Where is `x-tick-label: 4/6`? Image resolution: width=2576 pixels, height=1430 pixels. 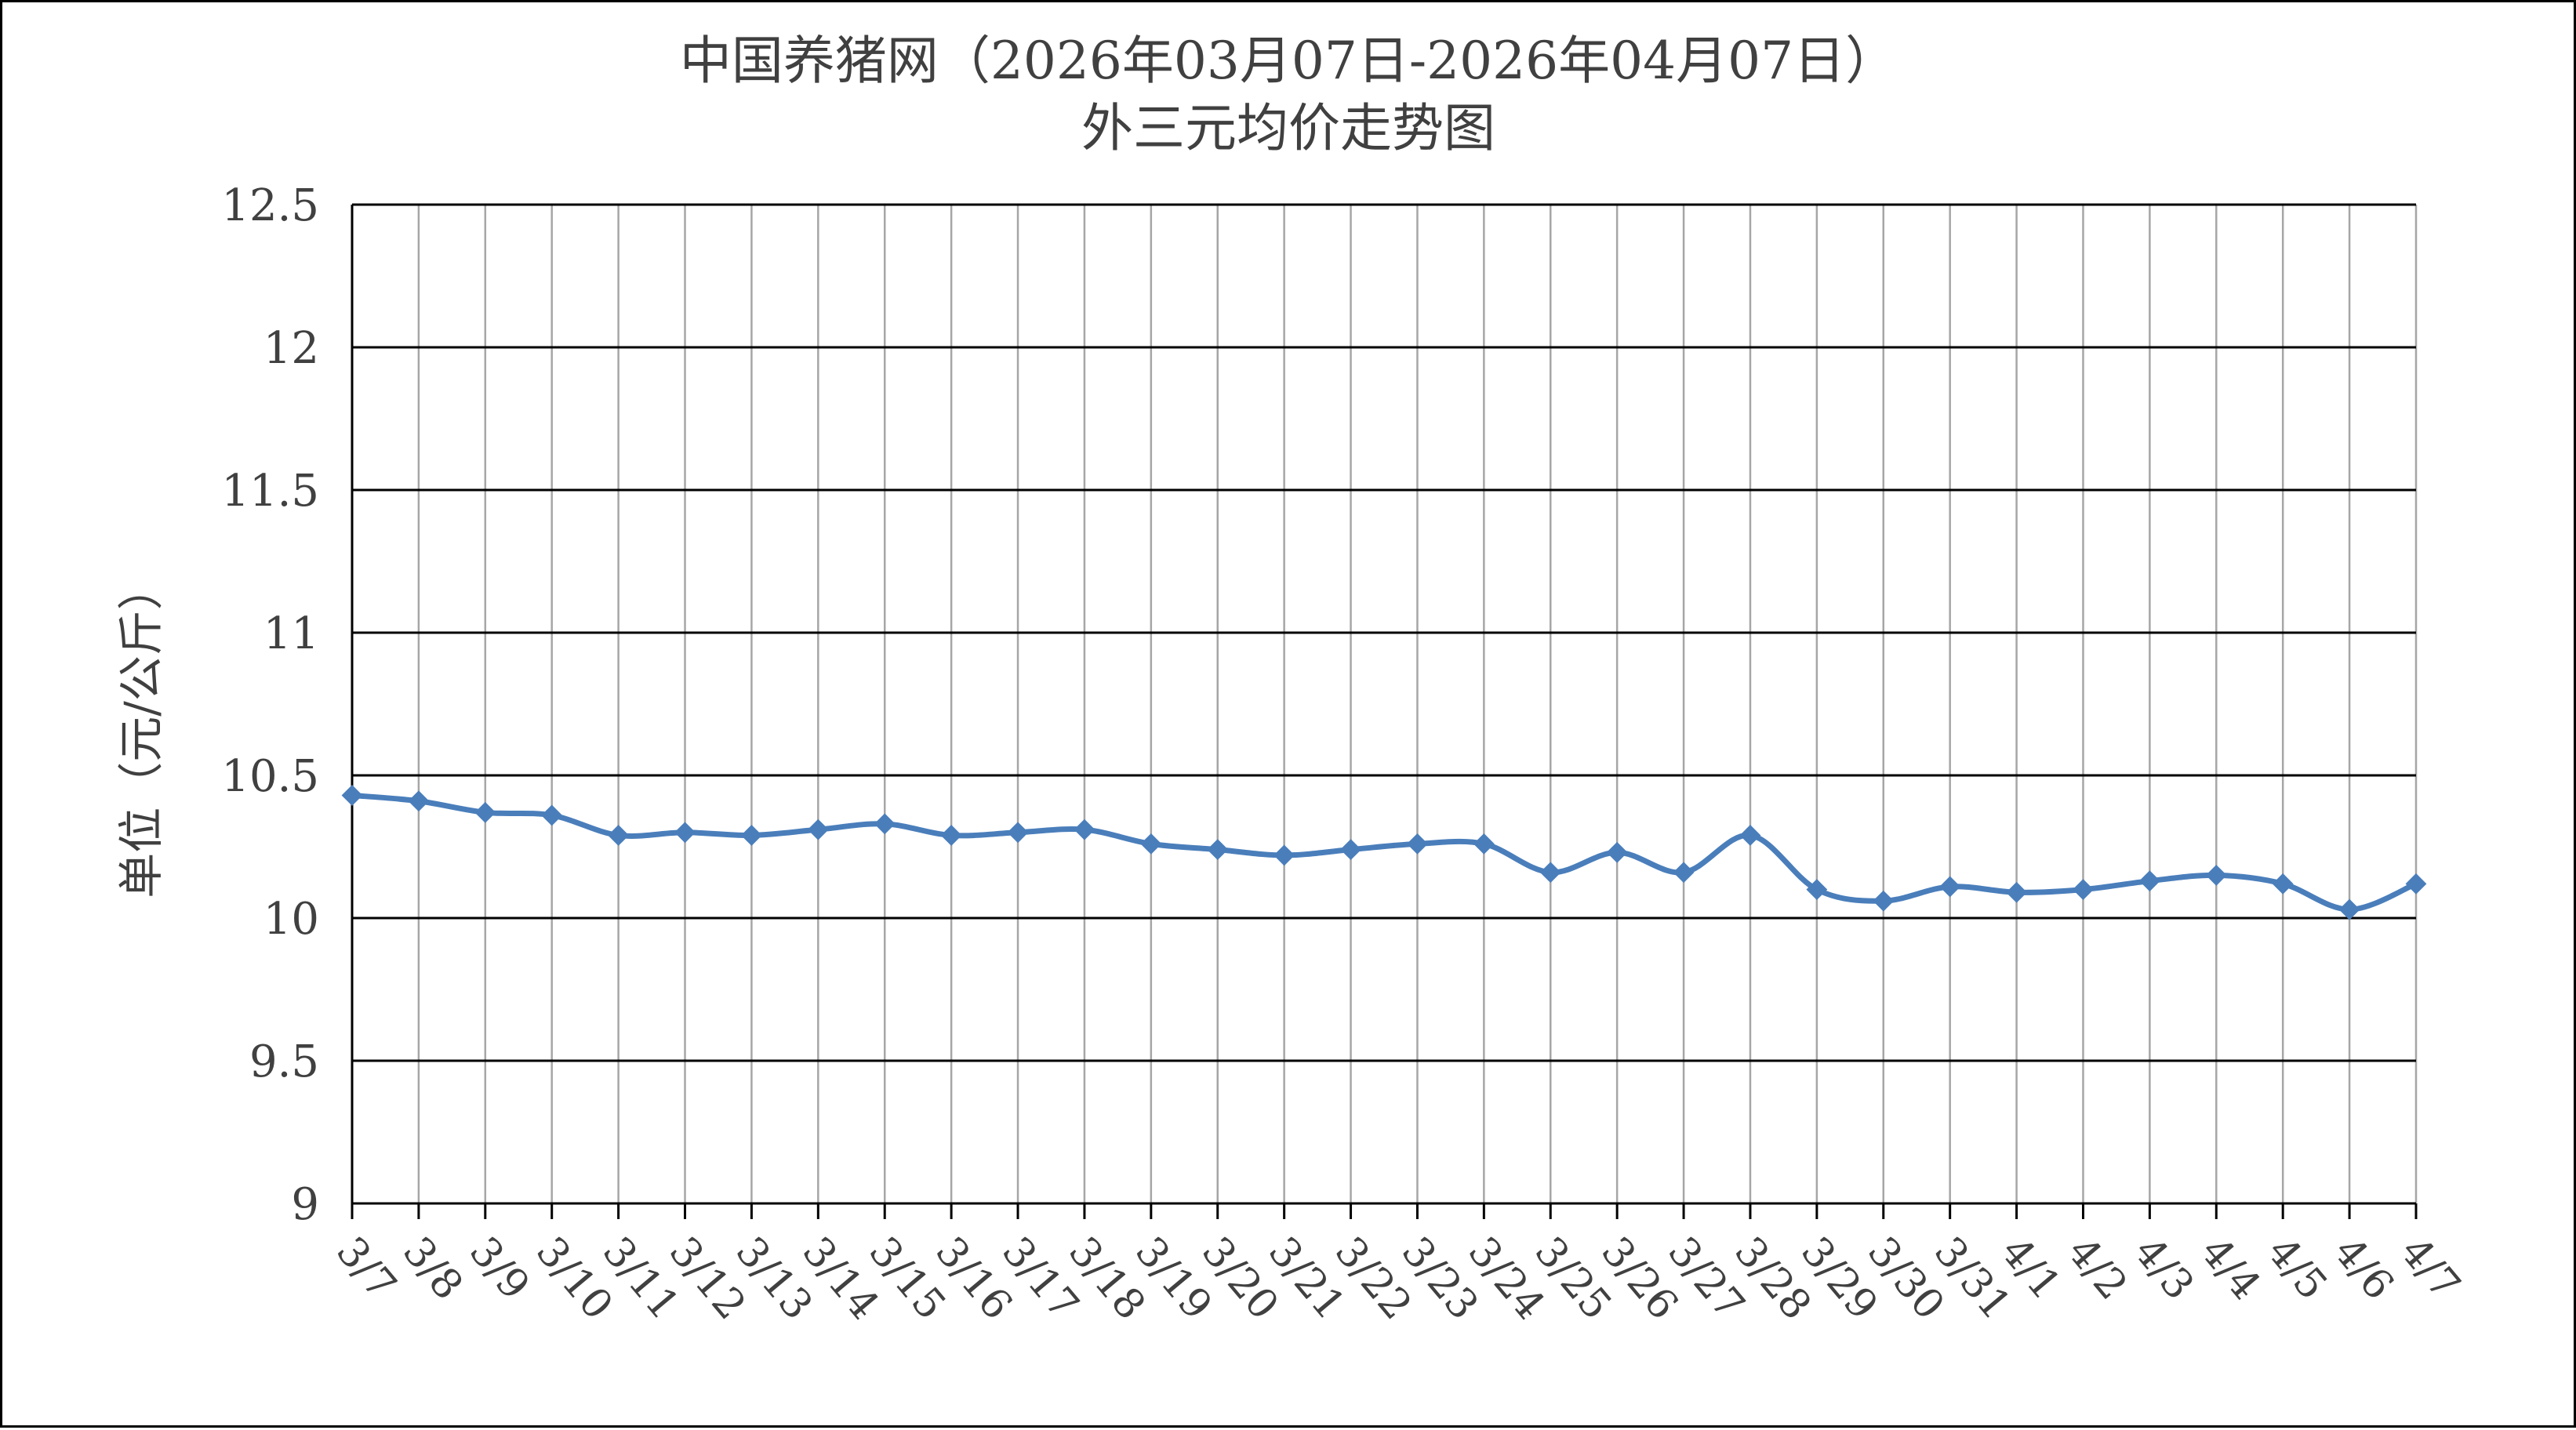 x-tick-label: 4/6 is located at coordinates (2363, 1269).